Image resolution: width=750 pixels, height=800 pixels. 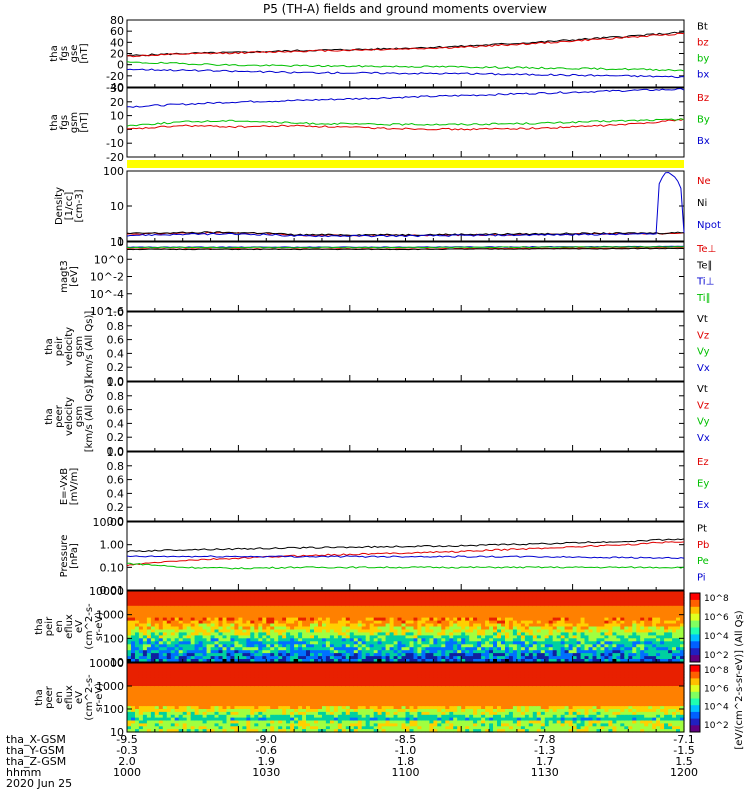 I want to click on y-tick-label: 0.4, so click(x=116, y=353).